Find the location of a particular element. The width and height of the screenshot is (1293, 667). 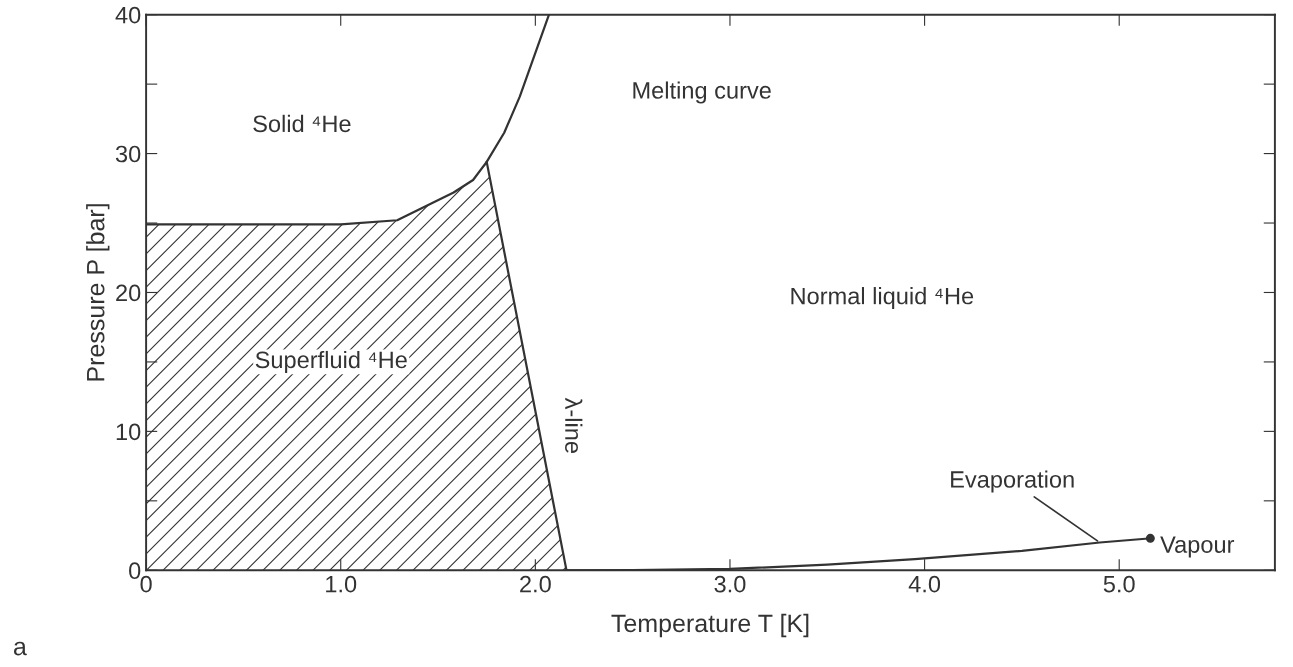

annotation: Superfluid ⁴He is located at coordinates (331, 361).